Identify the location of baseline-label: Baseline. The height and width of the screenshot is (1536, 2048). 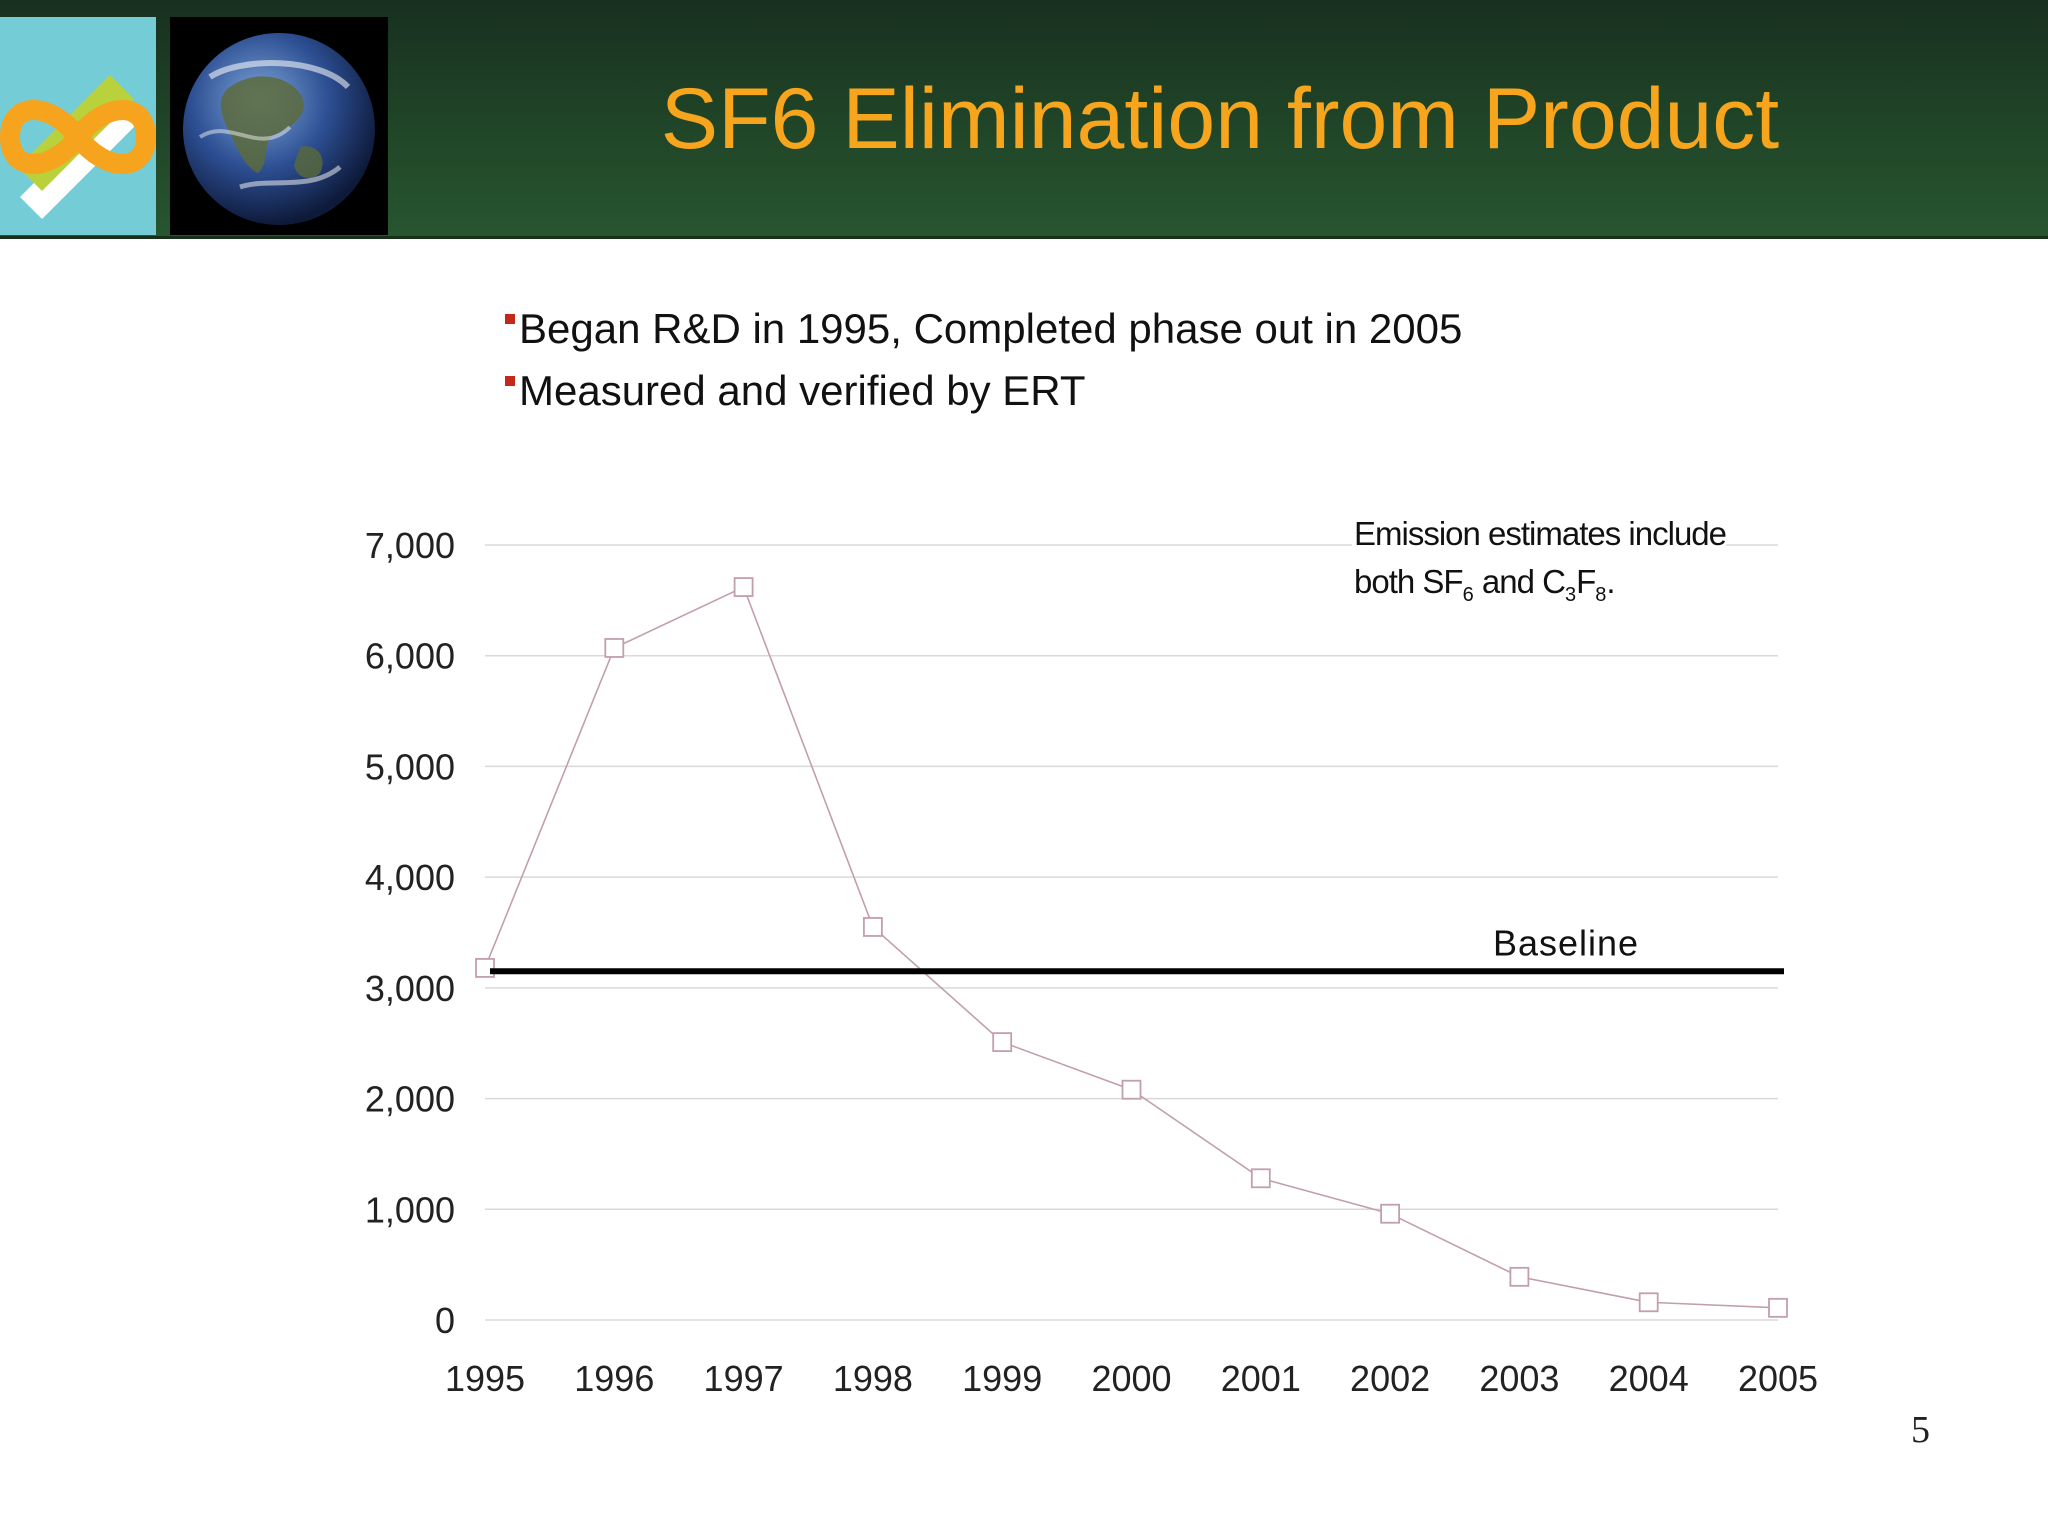
(1566, 942).